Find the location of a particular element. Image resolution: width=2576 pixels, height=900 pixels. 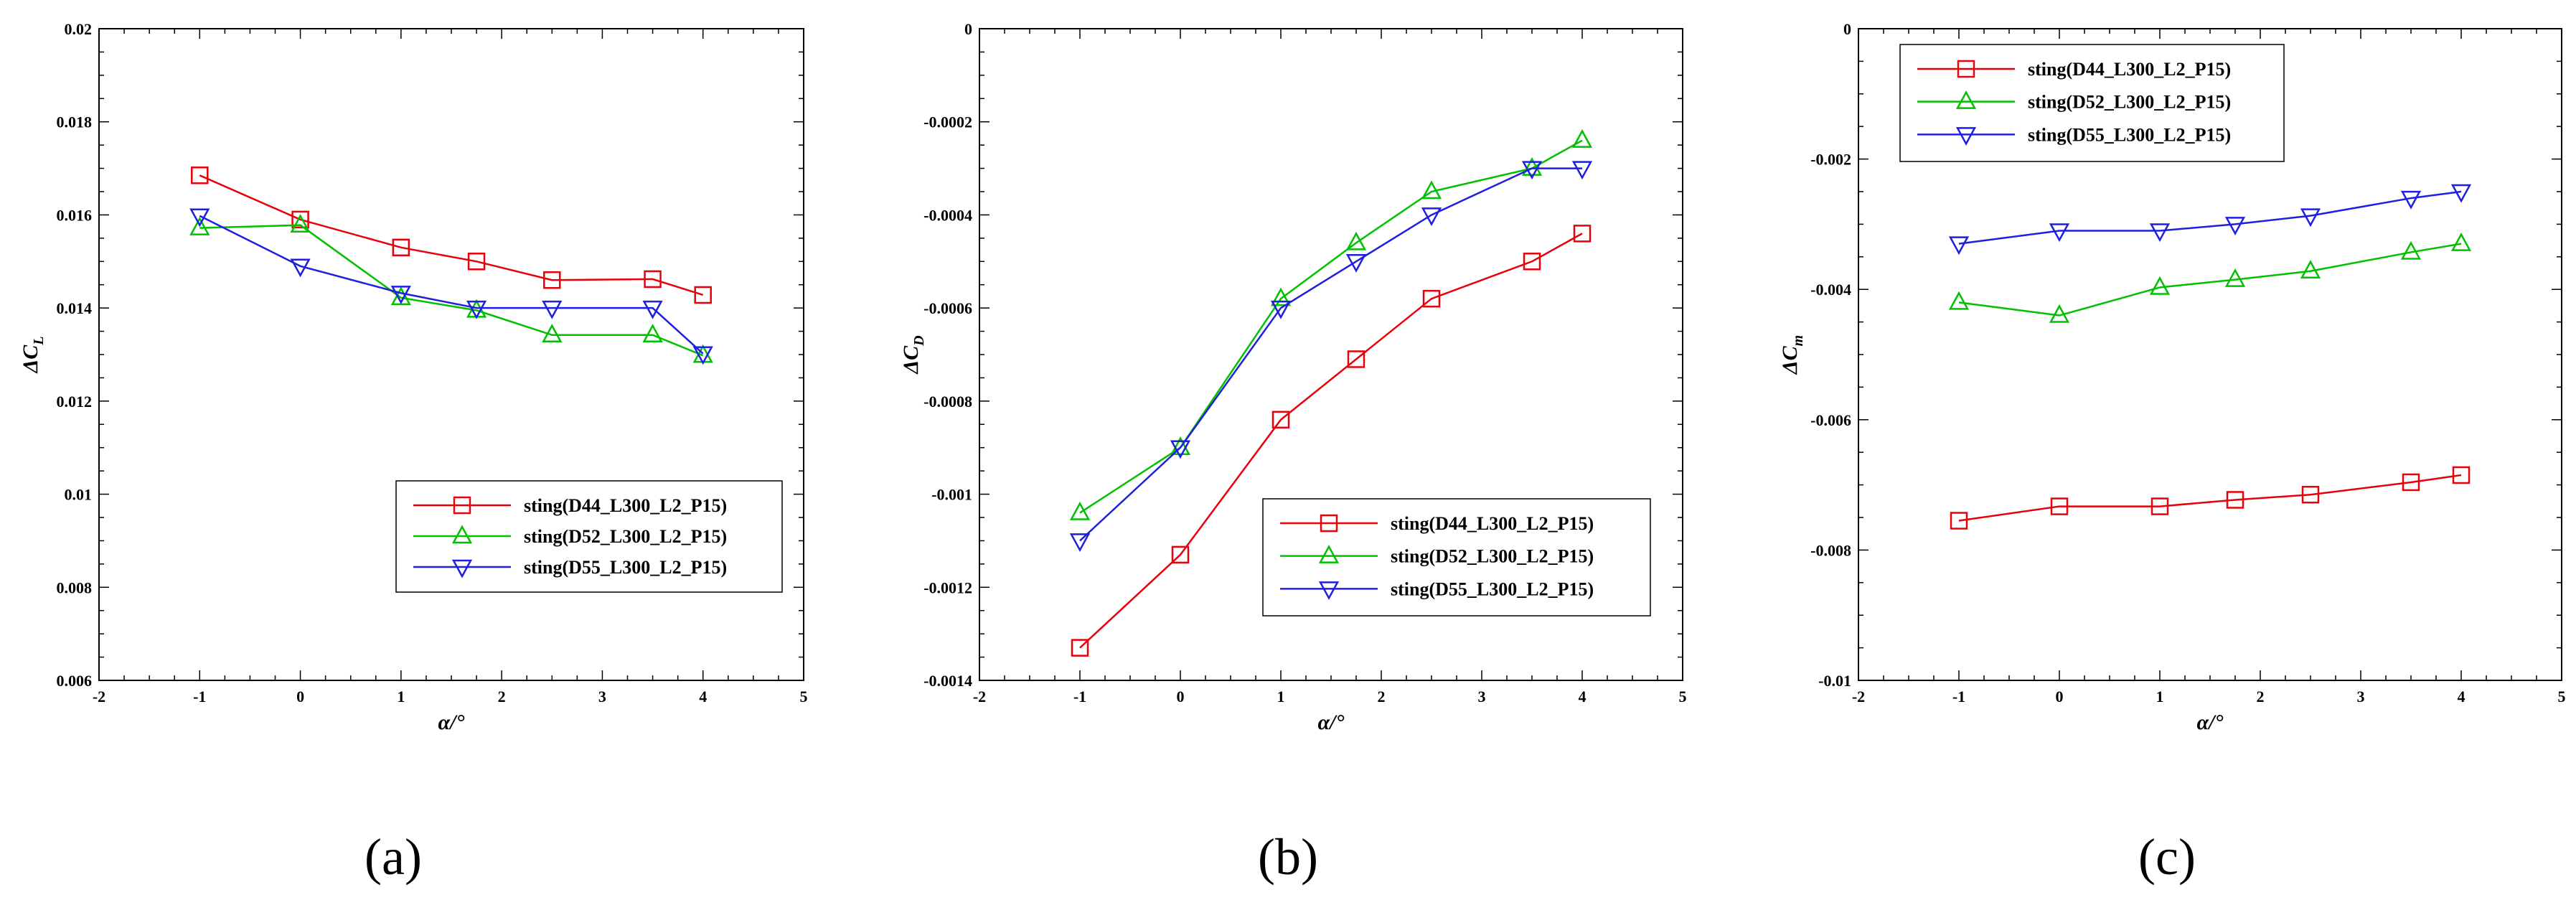

y-tick-label: -0.0006 is located at coordinates (947, 308).